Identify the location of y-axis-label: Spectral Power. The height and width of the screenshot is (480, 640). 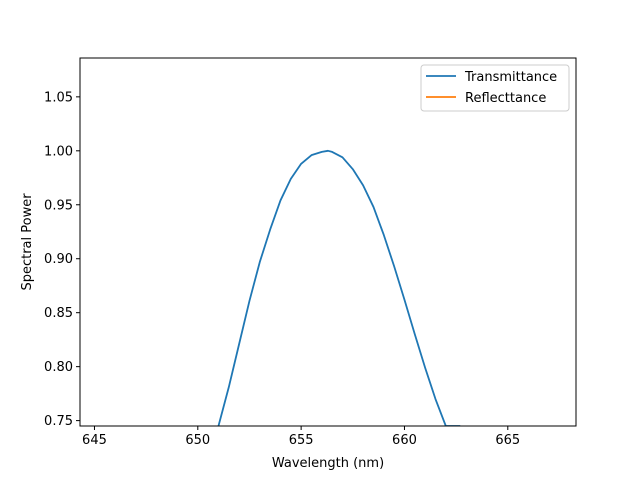
(27, 242).